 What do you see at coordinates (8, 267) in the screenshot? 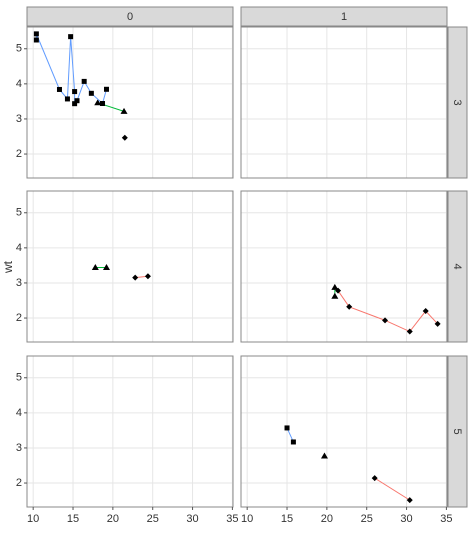
I see `y-axis-label: wt` at bounding box center [8, 267].